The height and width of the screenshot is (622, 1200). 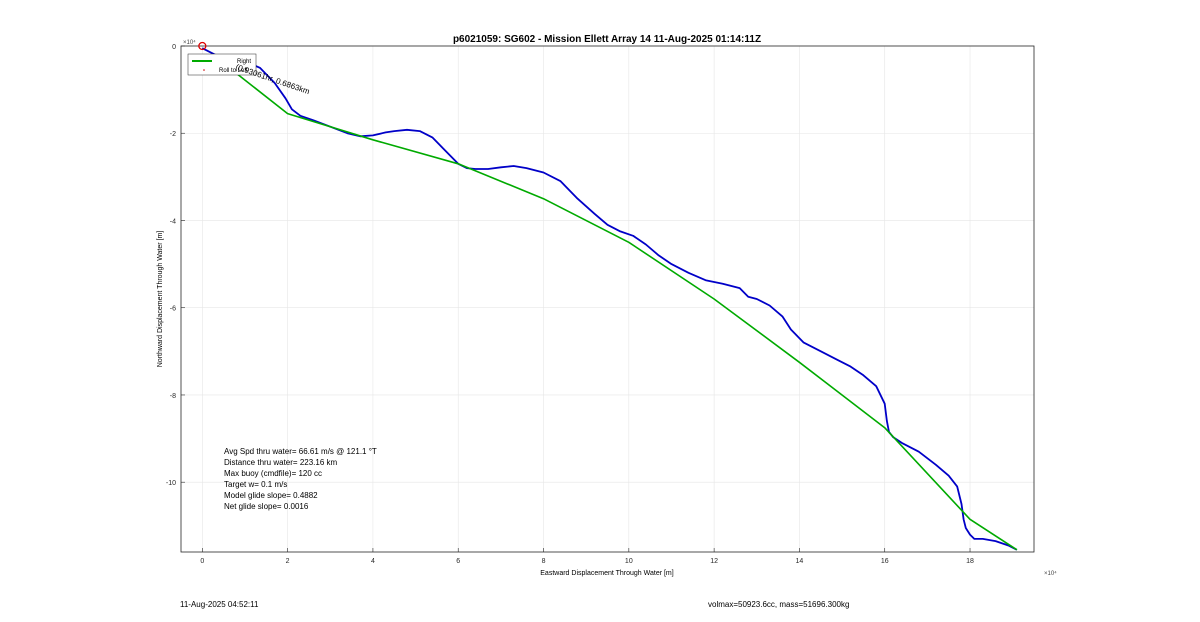 What do you see at coordinates (544, 561) in the screenshot?
I see `x-tick-label: 8` at bounding box center [544, 561].